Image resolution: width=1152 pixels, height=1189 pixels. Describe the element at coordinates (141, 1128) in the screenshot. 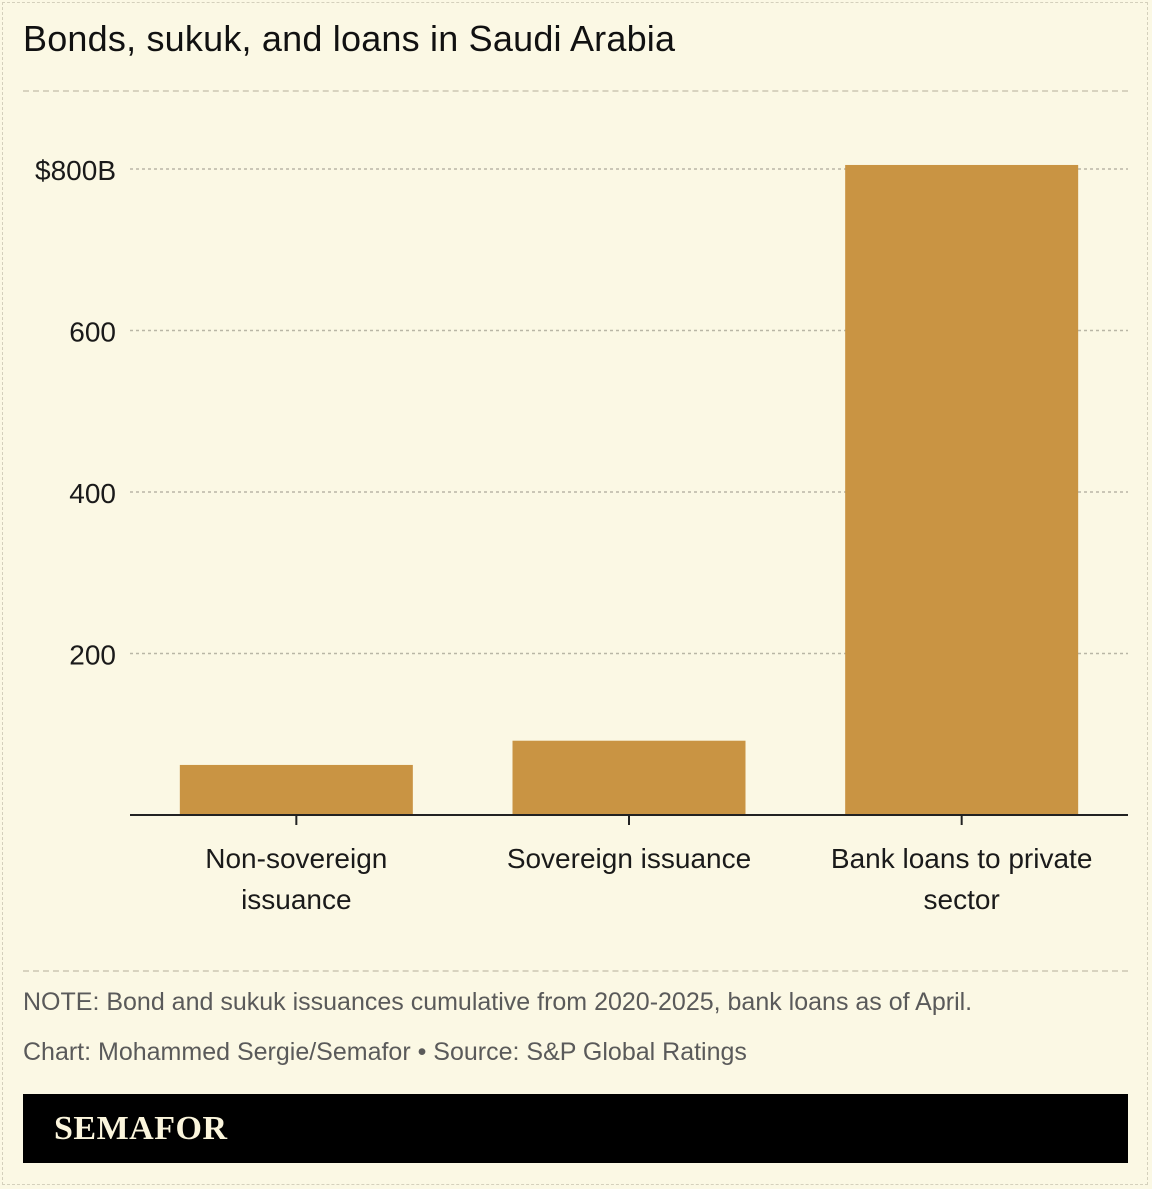

I see `semafor-logo: SEMAFOR` at that location.